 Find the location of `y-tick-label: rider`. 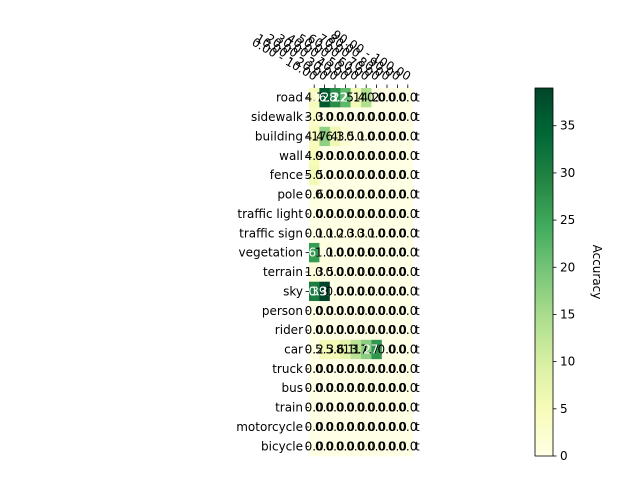

y-tick-label: rider is located at coordinates (289, 330).